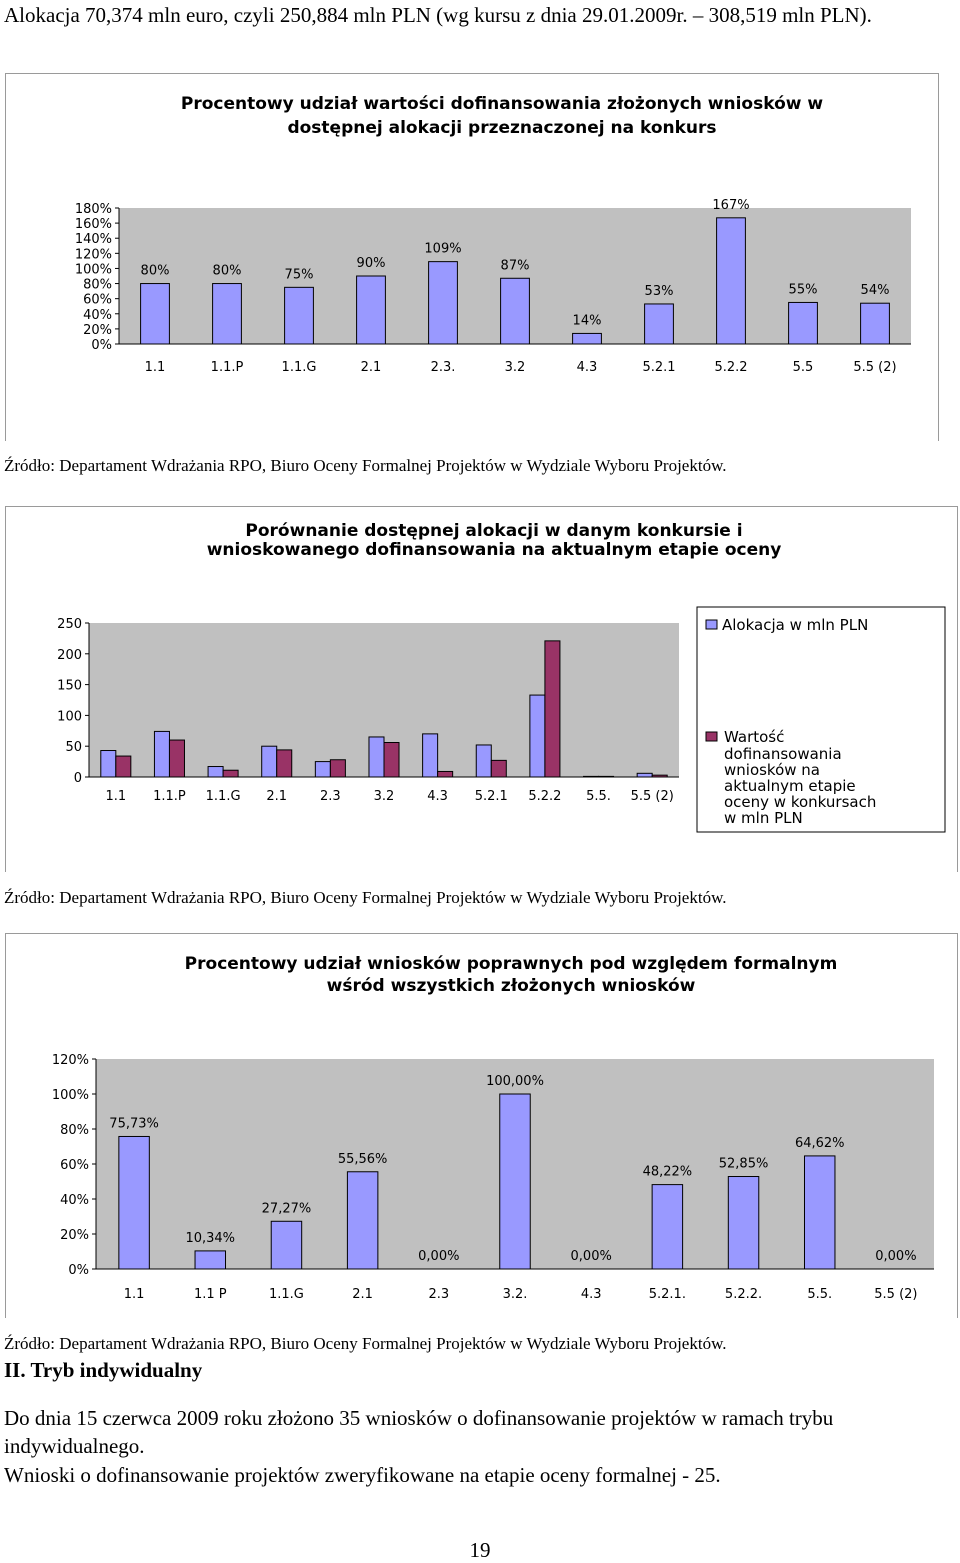 This screenshot has width=960, height=1563. What do you see at coordinates (754, 737) in the screenshot?
I see `legend-label-line: Wartość` at bounding box center [754, 737].